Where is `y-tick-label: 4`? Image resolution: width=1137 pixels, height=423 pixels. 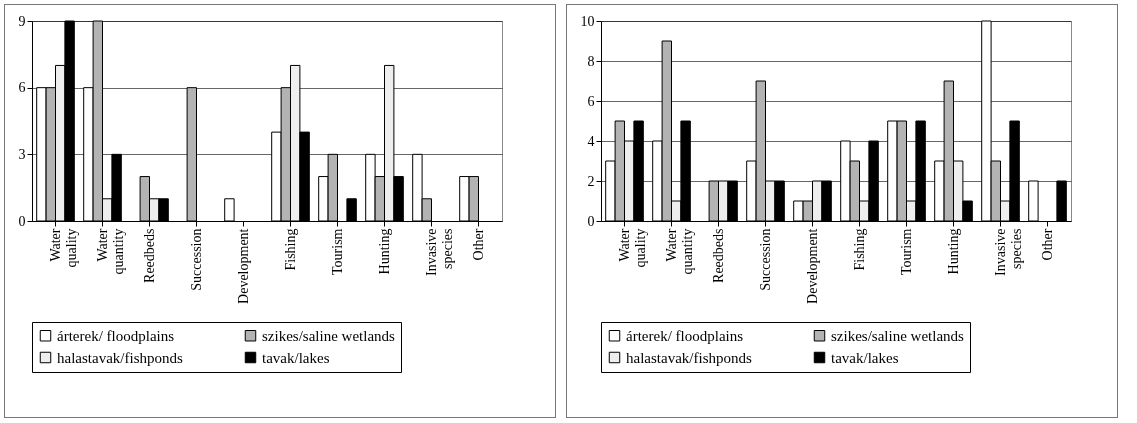
y-tick-label: 4 is located at coordinates (591, 141).